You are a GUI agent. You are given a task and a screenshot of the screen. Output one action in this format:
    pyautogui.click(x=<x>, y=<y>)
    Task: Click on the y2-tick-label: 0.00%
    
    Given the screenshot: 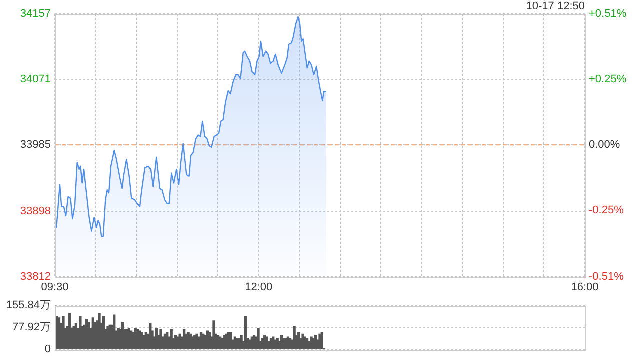 What is the action you would take?
    pyautogui.click(x=604, y=145)
    